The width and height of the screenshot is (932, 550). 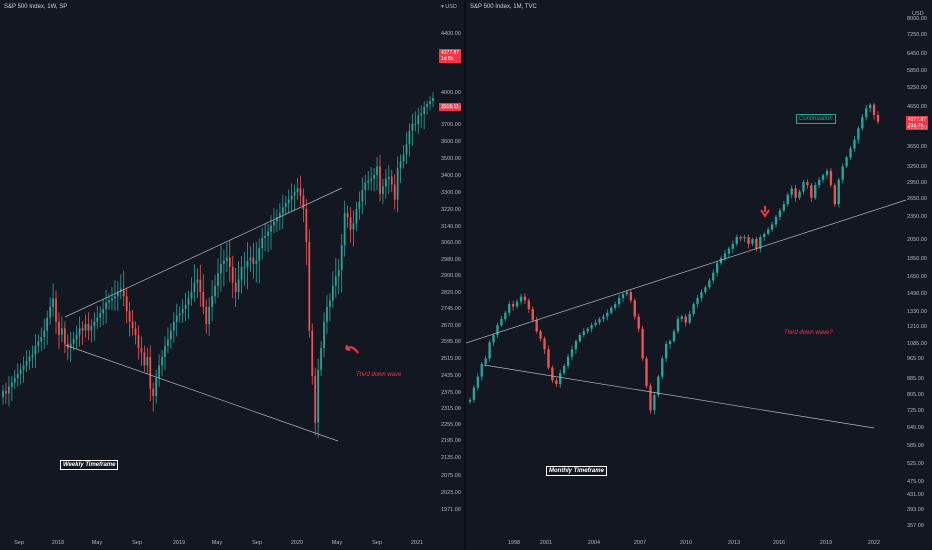 I want to click on monthly-lower-trendline, so click(x=679, y=396).